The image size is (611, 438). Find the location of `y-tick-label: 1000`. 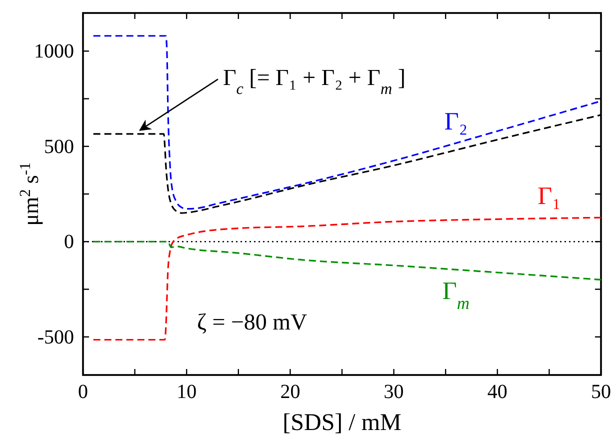

y-tick-label: 1000 is located at coordinates (54, 51).